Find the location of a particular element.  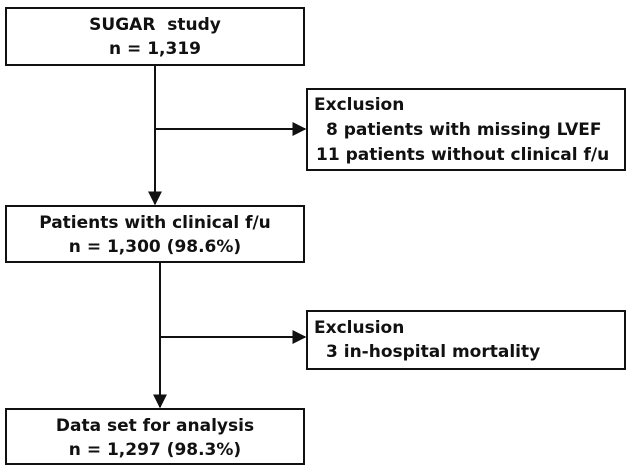

box-text: 11 patients without clinical f/u is located at coordinates (462, 155).